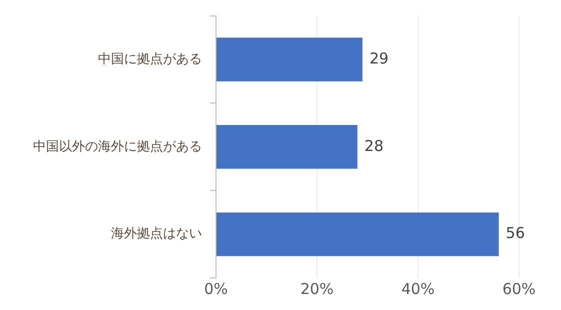 Image resolution: width=561 pixels, height=310 pixels. I want to click on y-tick-label: 中国に拠点がある, so click(150, 59).